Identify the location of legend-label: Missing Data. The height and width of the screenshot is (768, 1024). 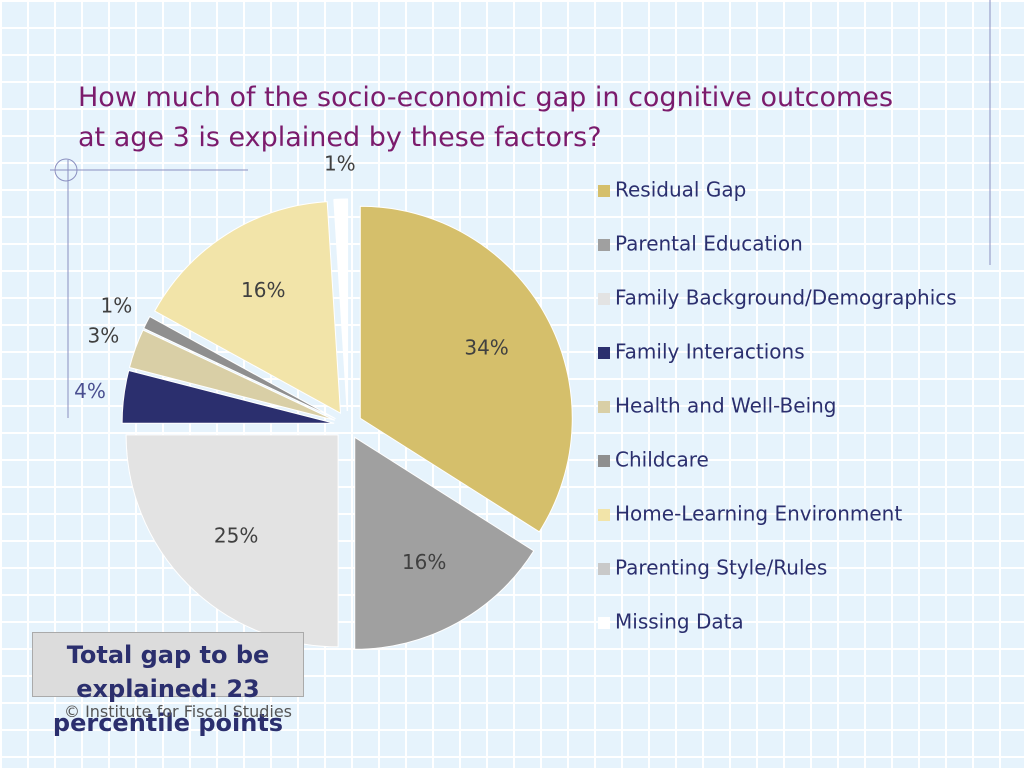
(679, 622).